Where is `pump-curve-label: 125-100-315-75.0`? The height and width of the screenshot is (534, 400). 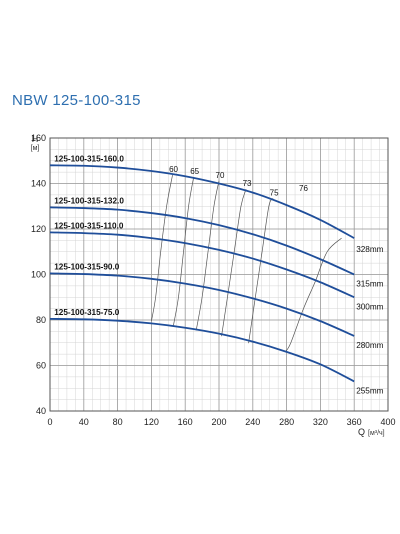 pump-curve-label: 125-100-315-75.0 is located at coordinates (87, 312).